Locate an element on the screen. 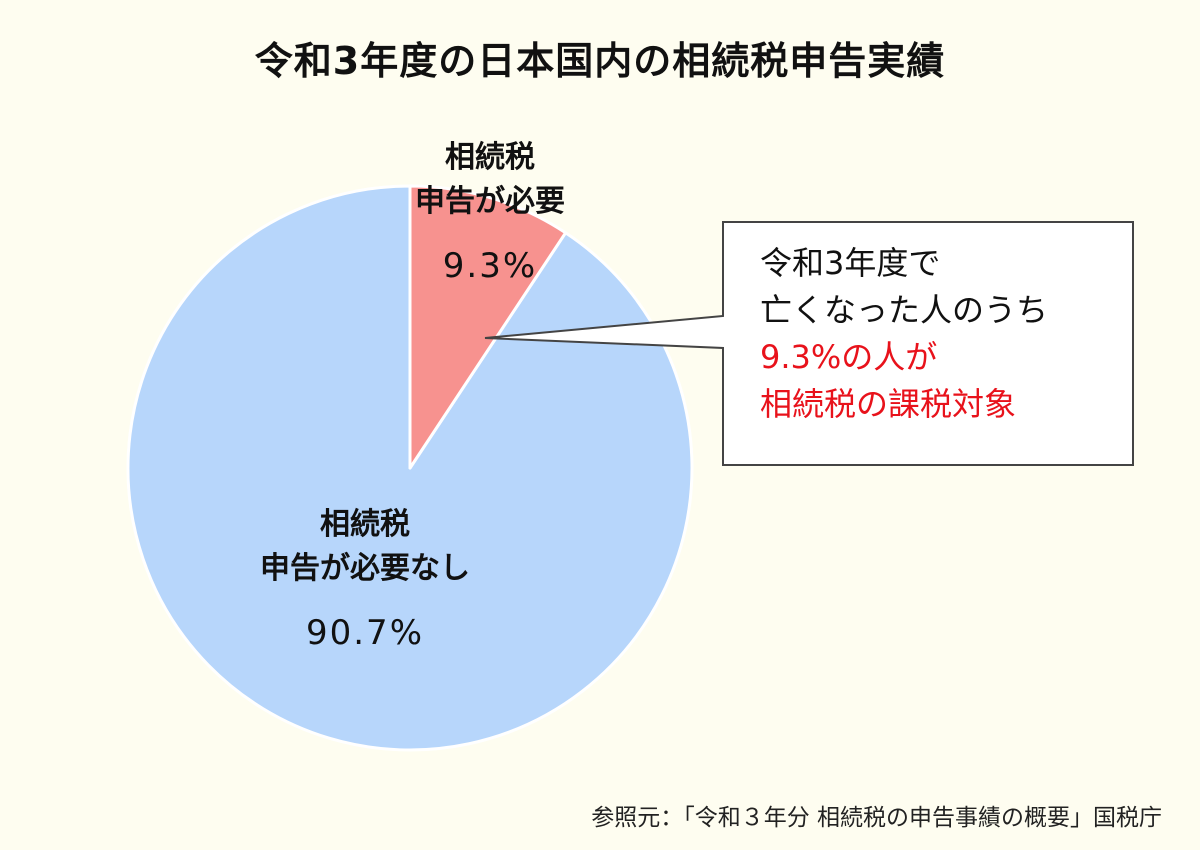  slice-label-no-filing-required: 相続税 申告が必要なし 90.7% is located at coordinates (365, 579).